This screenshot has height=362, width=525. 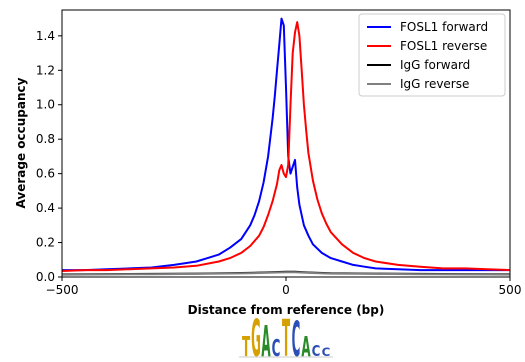 What do you see at coordinates (45, 70) in the screenshot?
I see `y-tick-label: 1.2` at bounding box center [45, 70].